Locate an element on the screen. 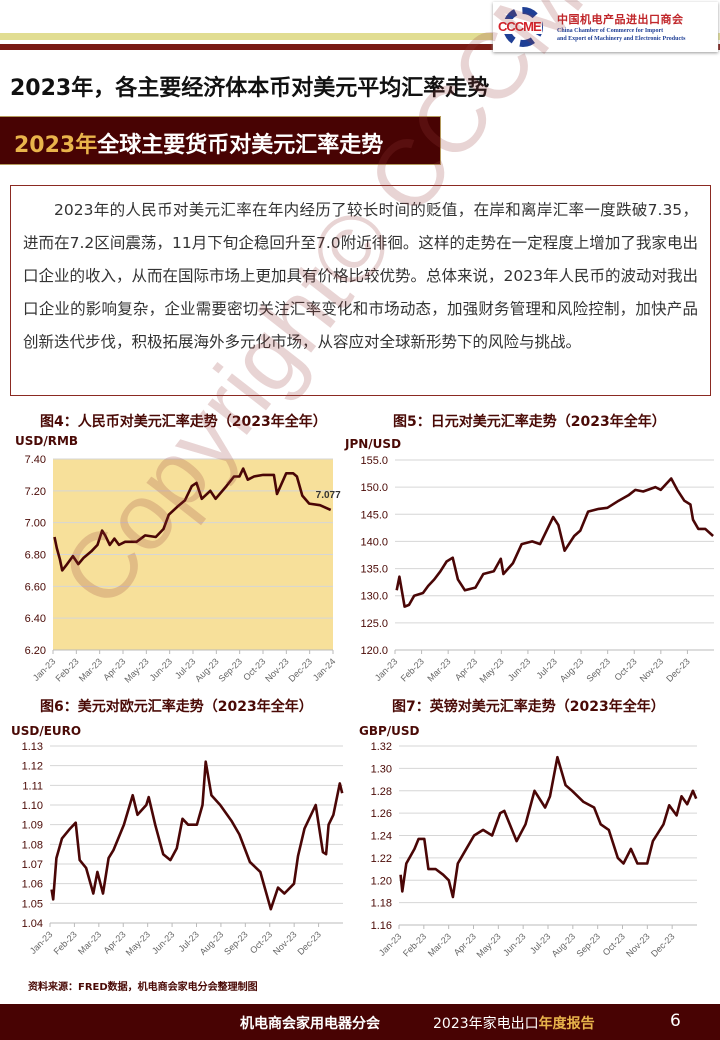 The width and height of the screenshot is (720, 1040). y-label-gbp: GBP/USD is located at coordinates (389, 731).